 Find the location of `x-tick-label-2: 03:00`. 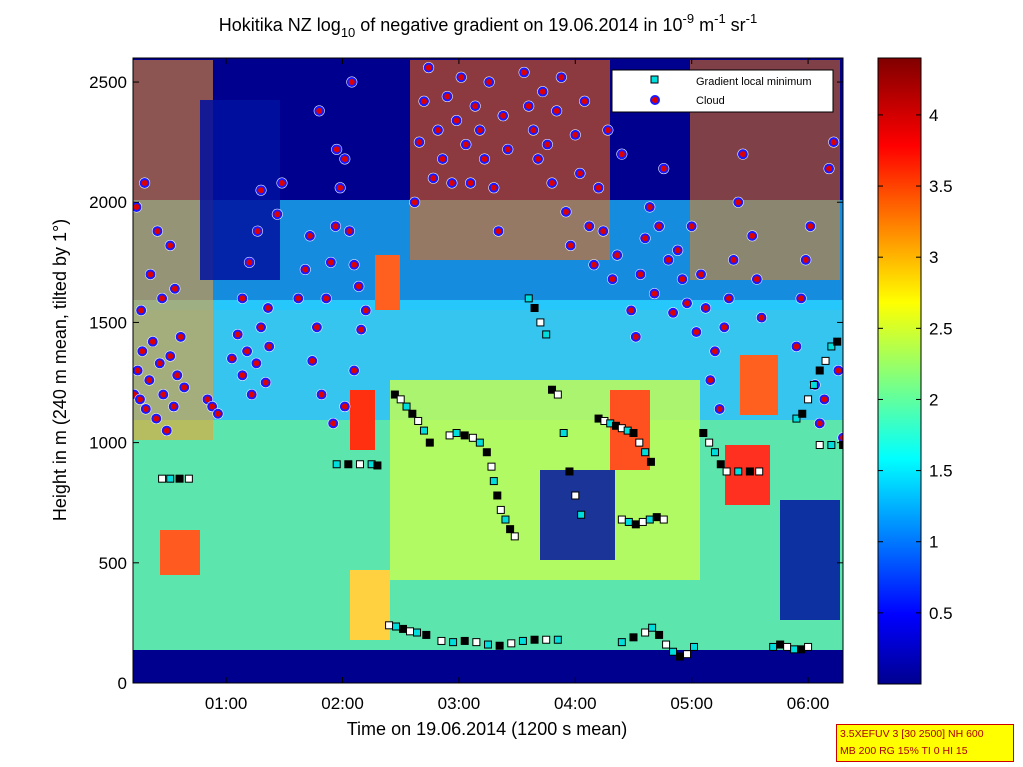

x-tick-label-2: 03:00 is located at coordinates (459, 703).